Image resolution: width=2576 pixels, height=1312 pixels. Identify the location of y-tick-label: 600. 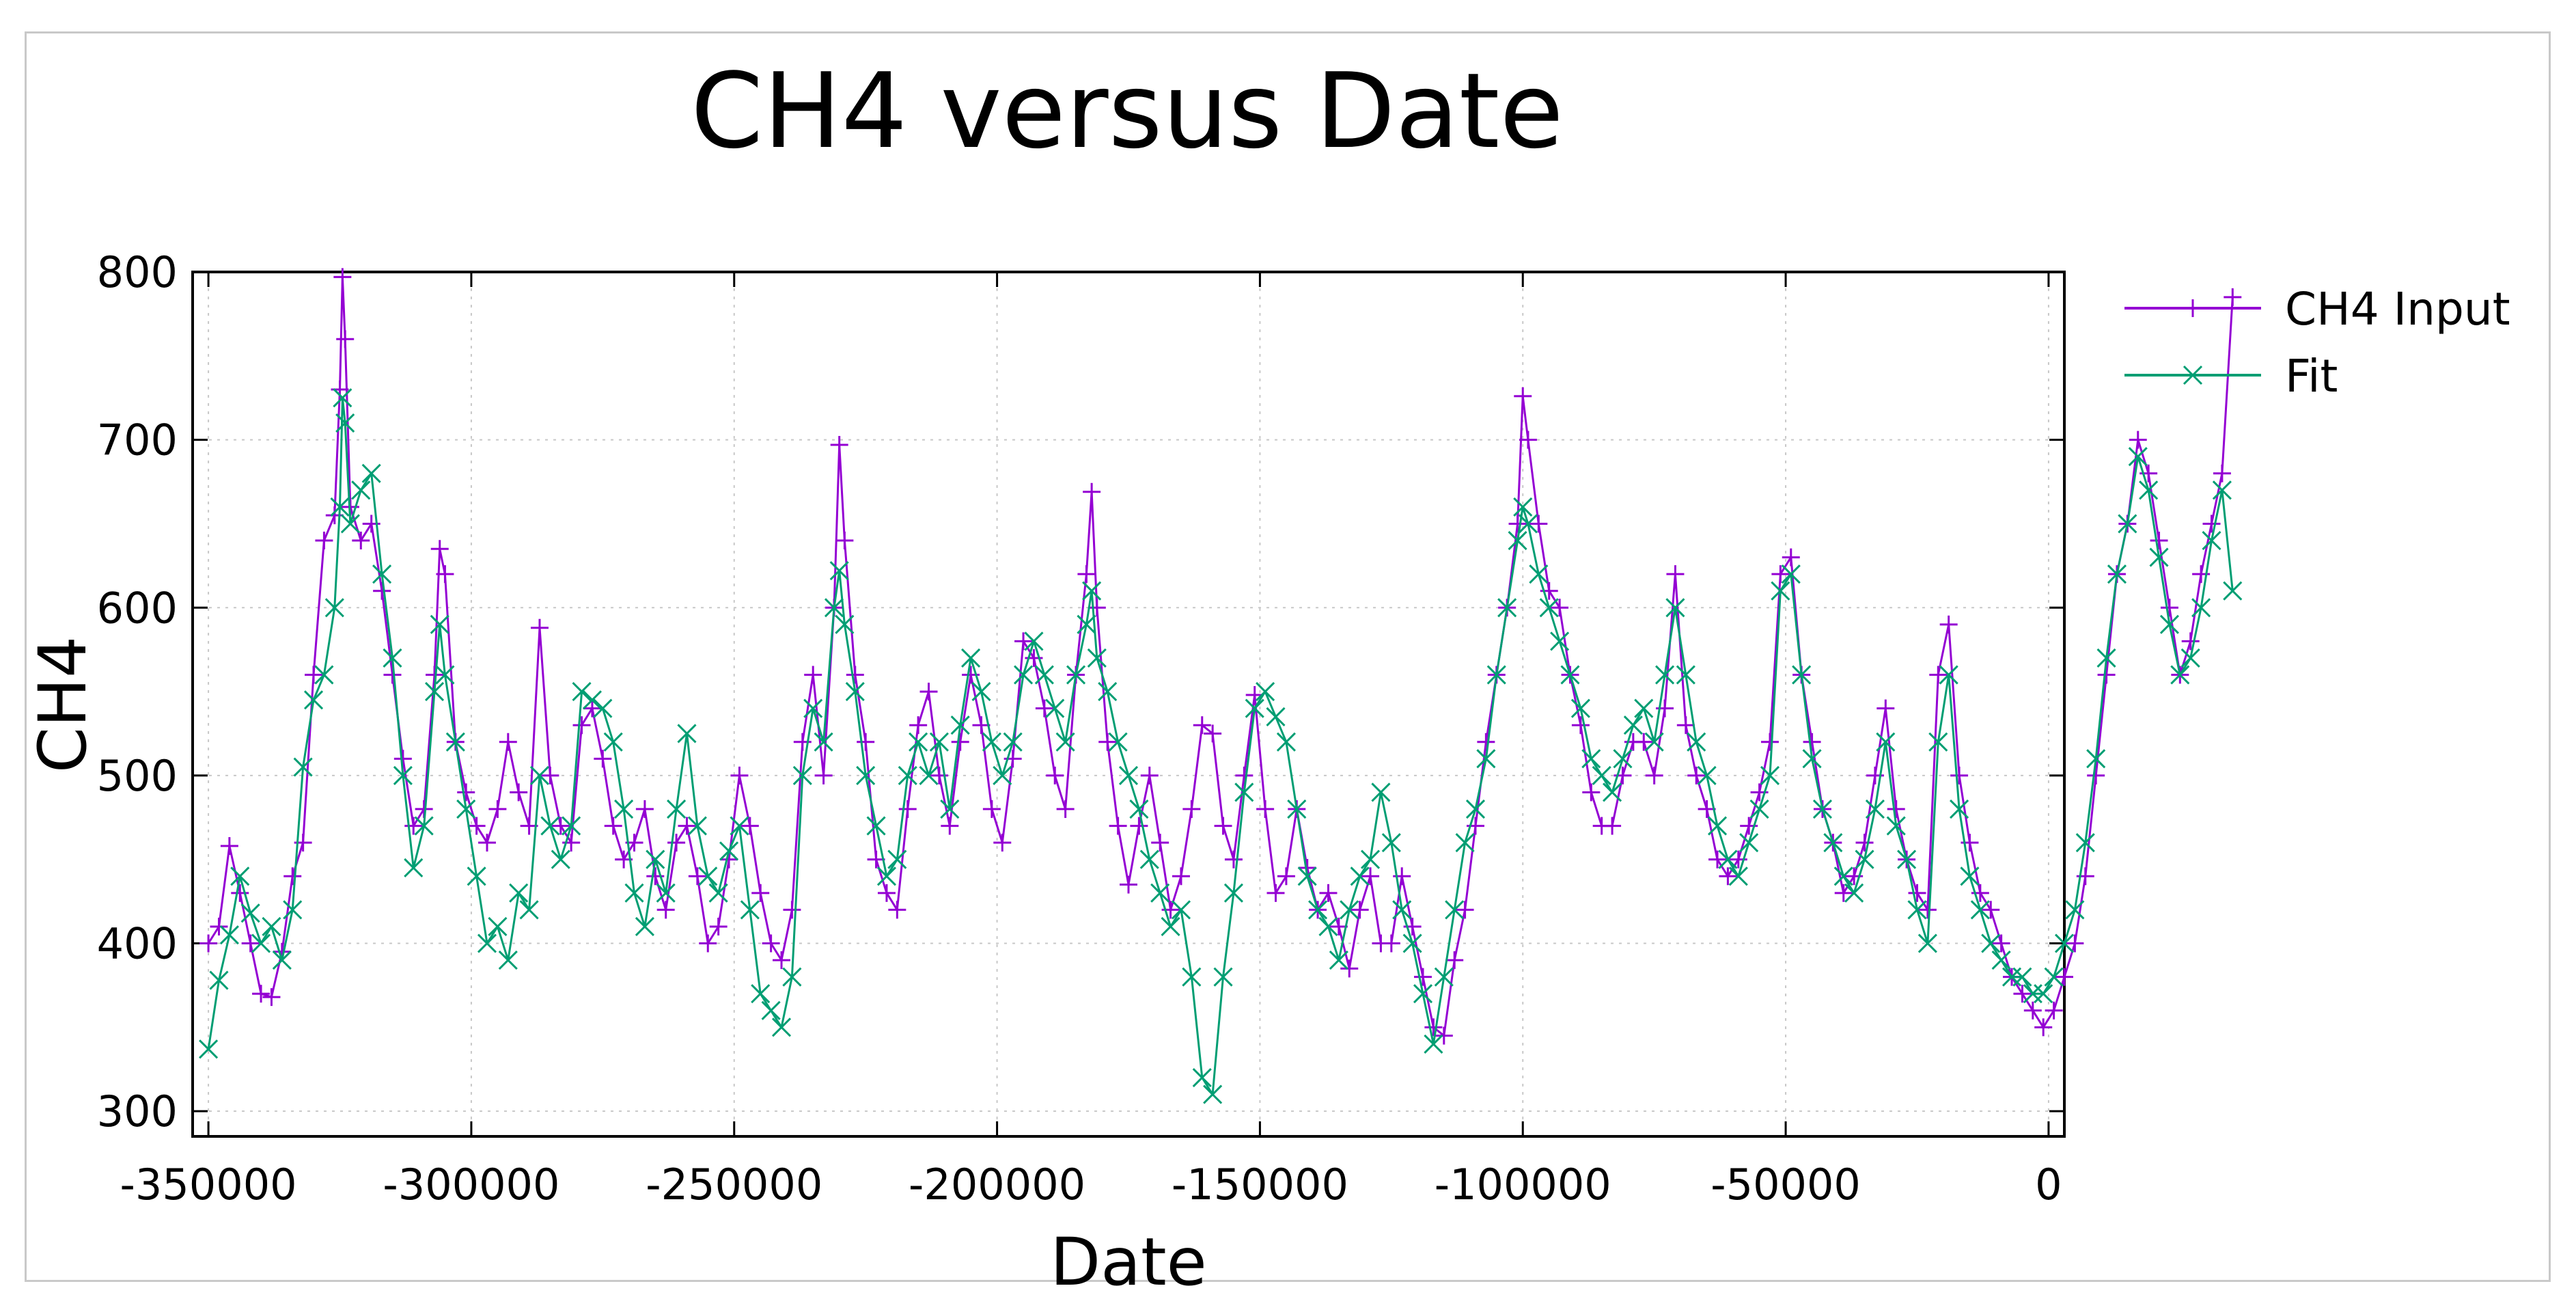
(137, 608).